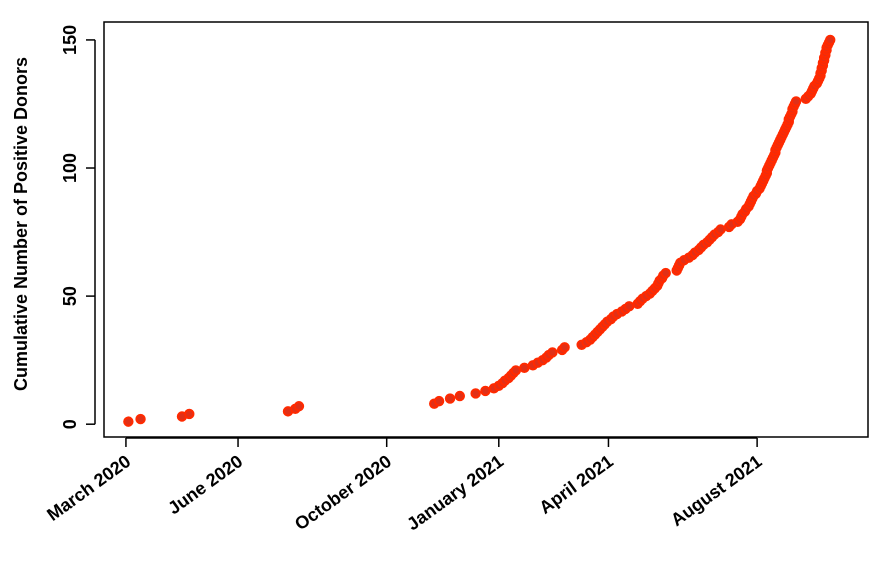 Image resolution: width=872 pixels, height=566 pixels. I want to click on x-tick-label: January 2021, so click(455, 492).